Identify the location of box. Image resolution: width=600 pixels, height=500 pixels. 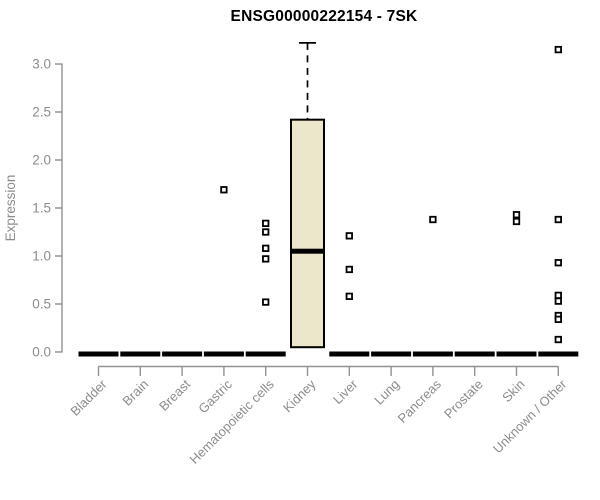
(307, 233).